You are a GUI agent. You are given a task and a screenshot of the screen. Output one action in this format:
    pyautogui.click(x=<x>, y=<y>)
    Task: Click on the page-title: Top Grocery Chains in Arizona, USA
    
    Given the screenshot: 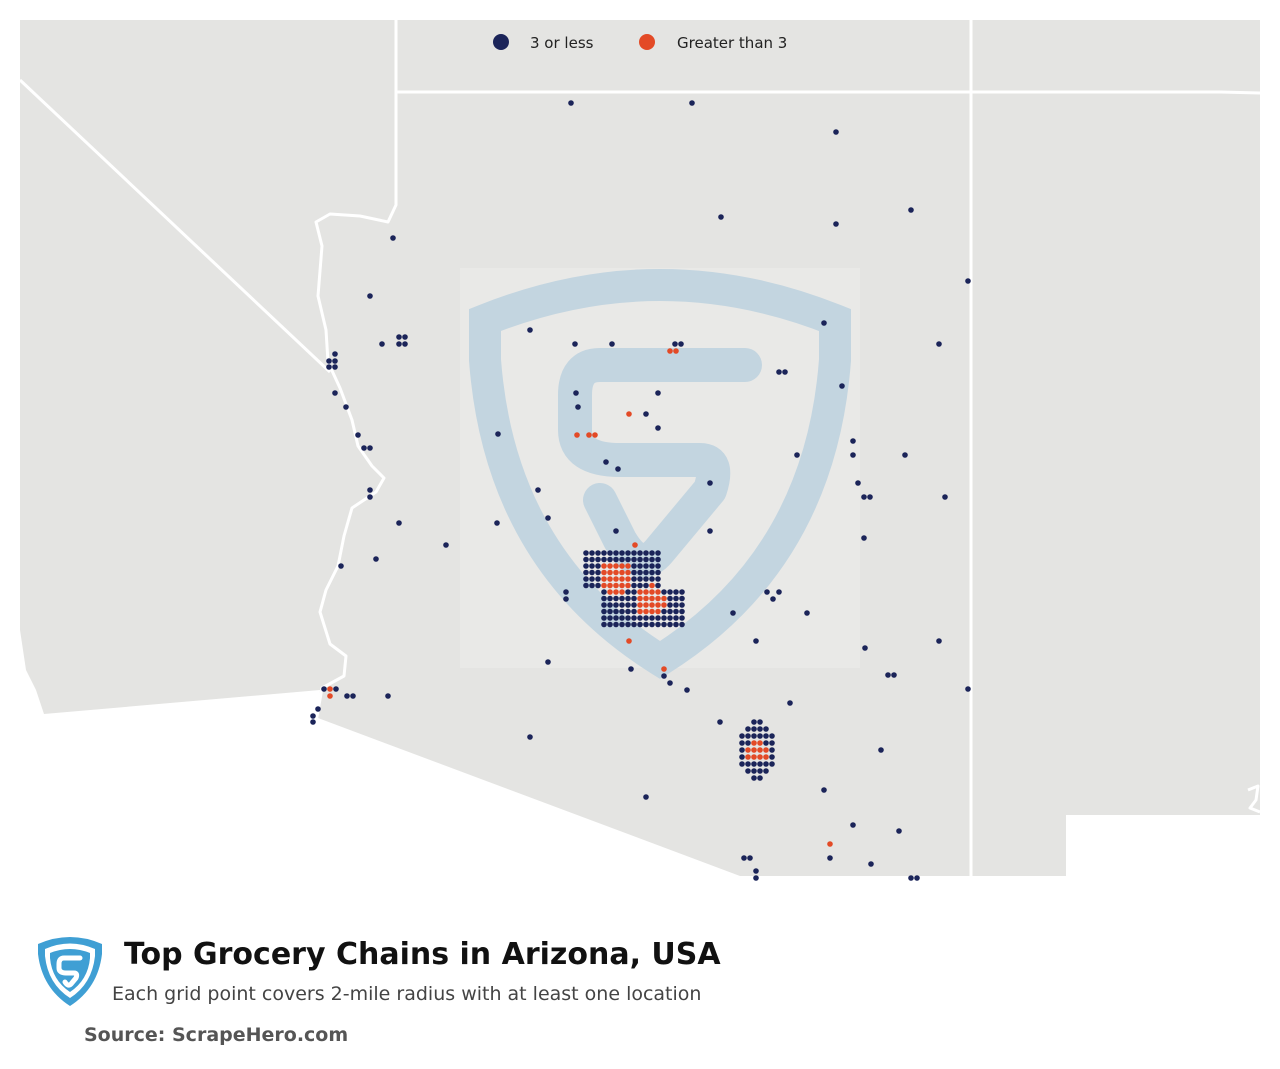 What is the action you would take?
    pyautogui.click(x=422, y=954)
    